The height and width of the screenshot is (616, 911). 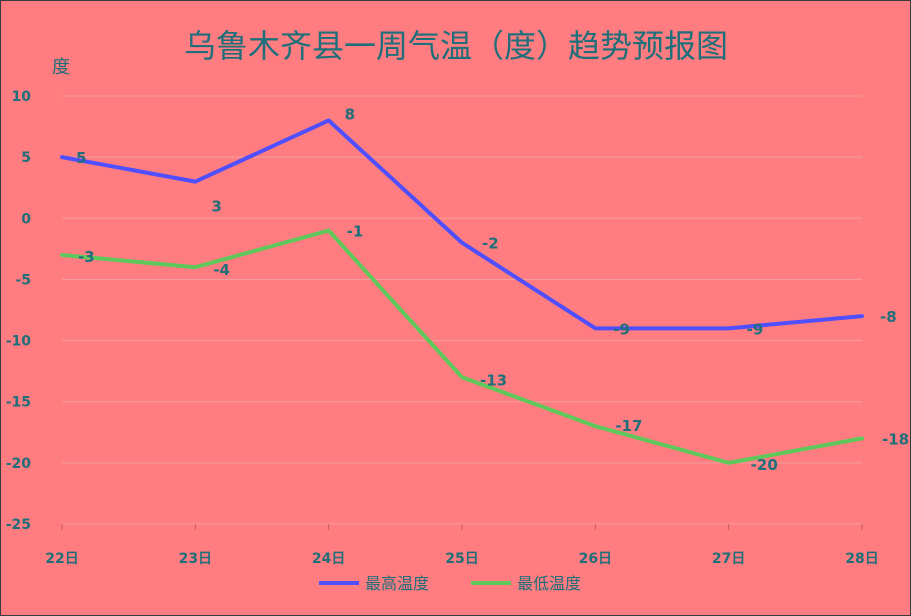 I want to click on y-tick-label: 5, so click(x=26, y=158).